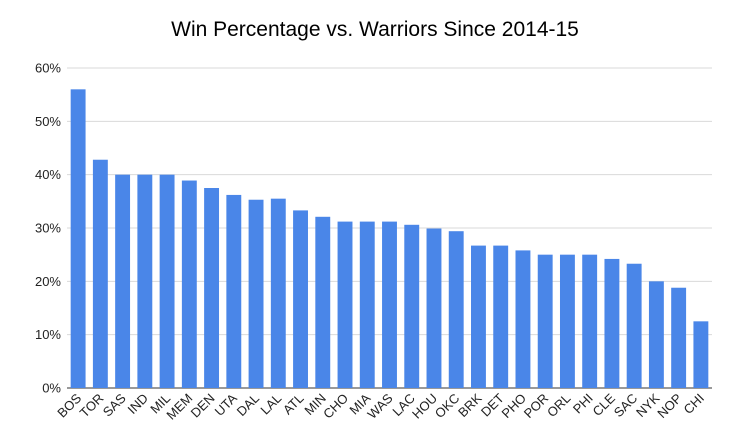 The image size is (750, 444). I want to click on bar-det, so click(501, 316).